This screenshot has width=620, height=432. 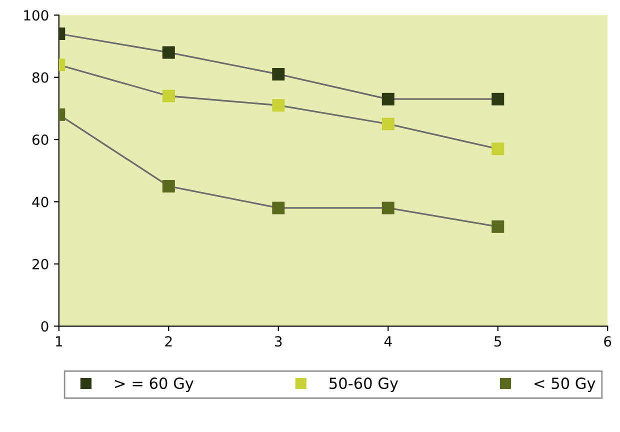 I want to click on x-tick-label: 3, so click(x=278, y=341).